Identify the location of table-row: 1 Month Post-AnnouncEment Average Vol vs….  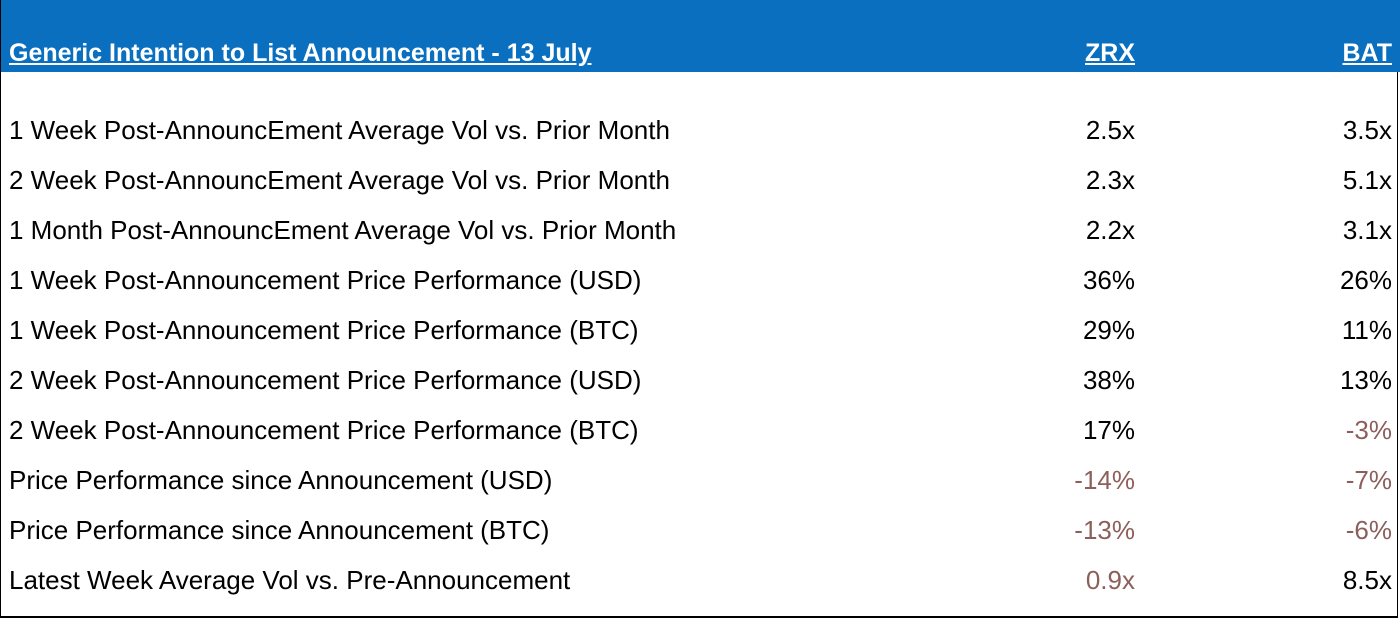
(700, 230).